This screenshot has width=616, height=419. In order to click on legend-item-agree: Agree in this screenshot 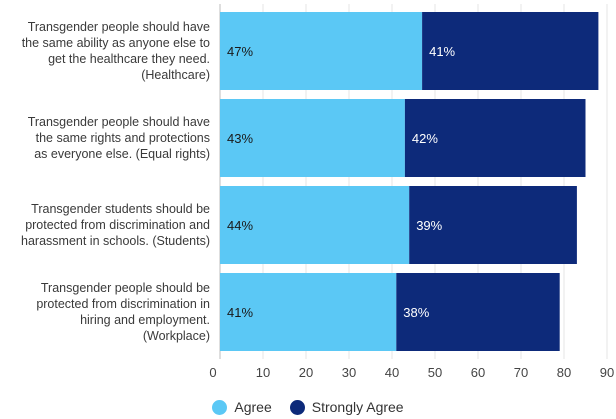, I will do `click(242, 407)`.